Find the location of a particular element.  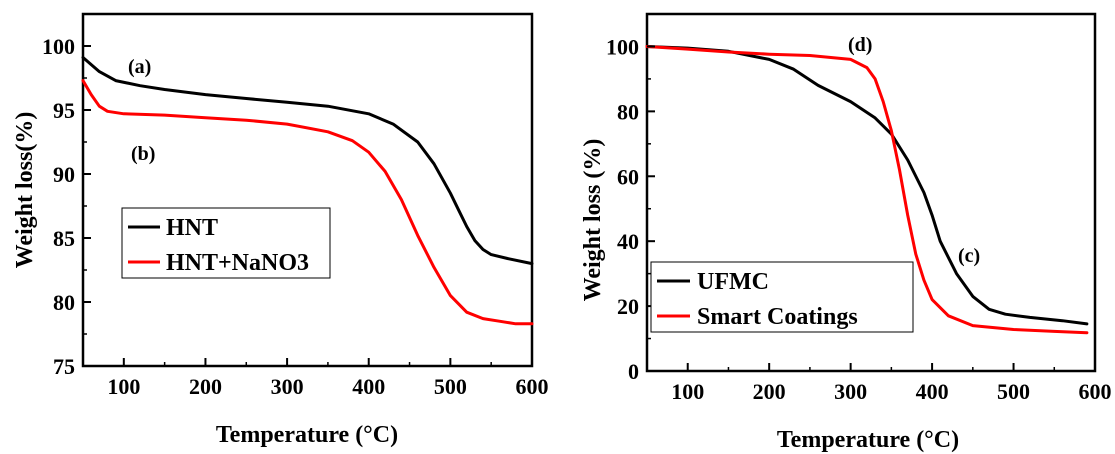

right-legend-box is located at coordinates (782, 297).